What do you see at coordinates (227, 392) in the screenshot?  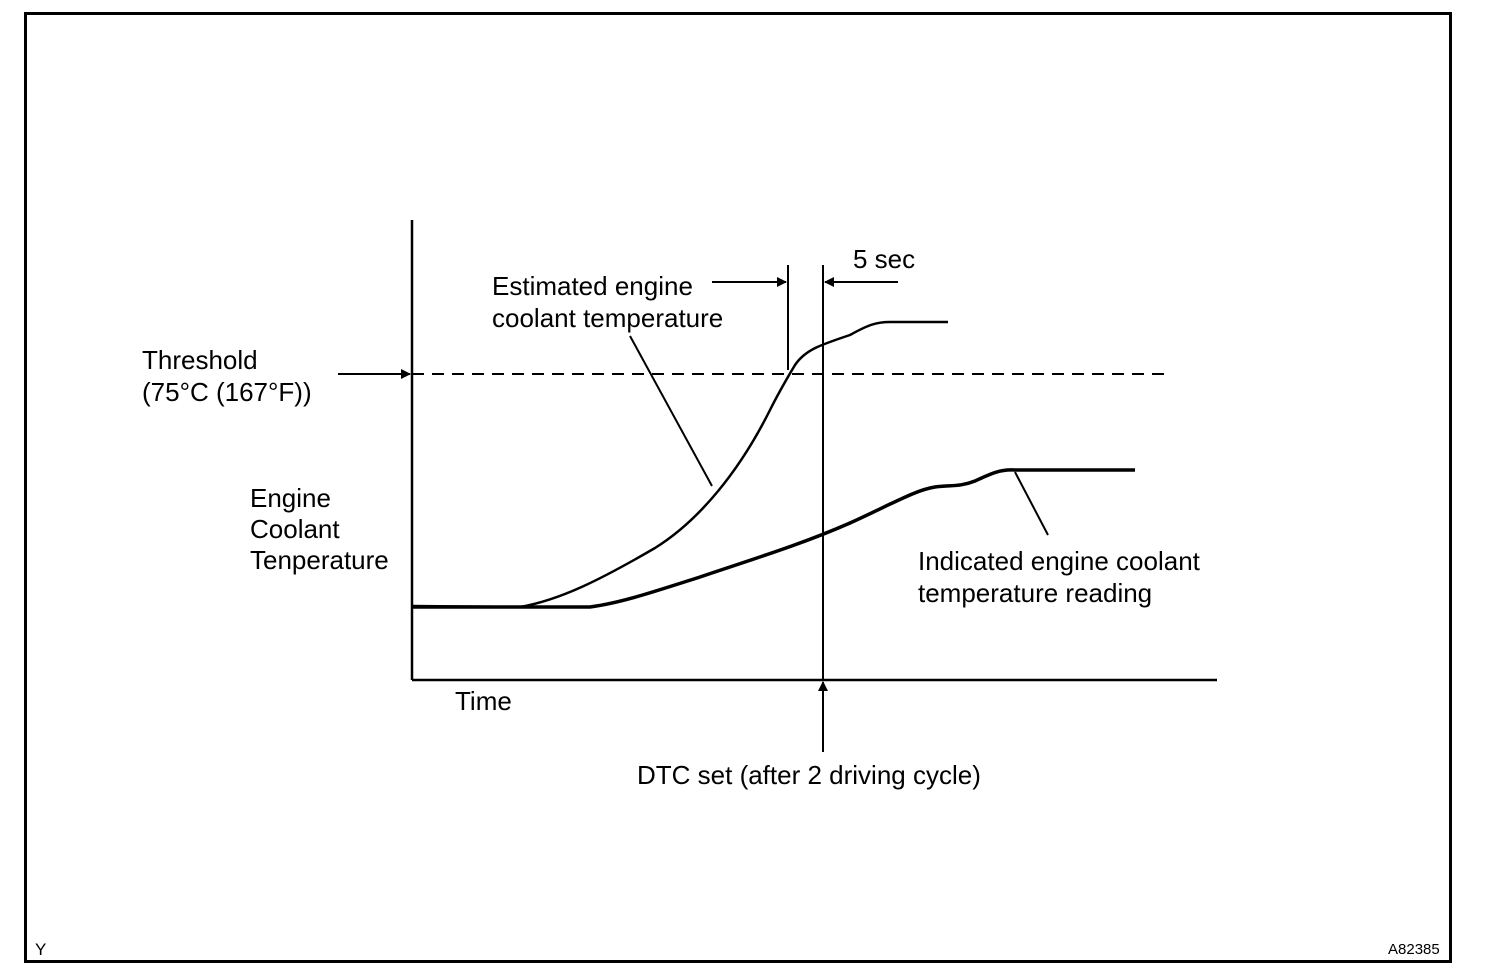 I see `threshold-label-line2: (75°C (167°F))` at bounding box center [227, 392].